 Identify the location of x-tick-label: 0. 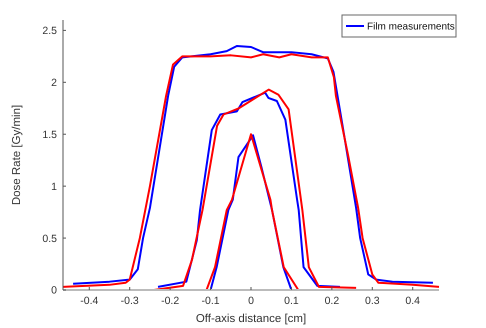
(251, 301).